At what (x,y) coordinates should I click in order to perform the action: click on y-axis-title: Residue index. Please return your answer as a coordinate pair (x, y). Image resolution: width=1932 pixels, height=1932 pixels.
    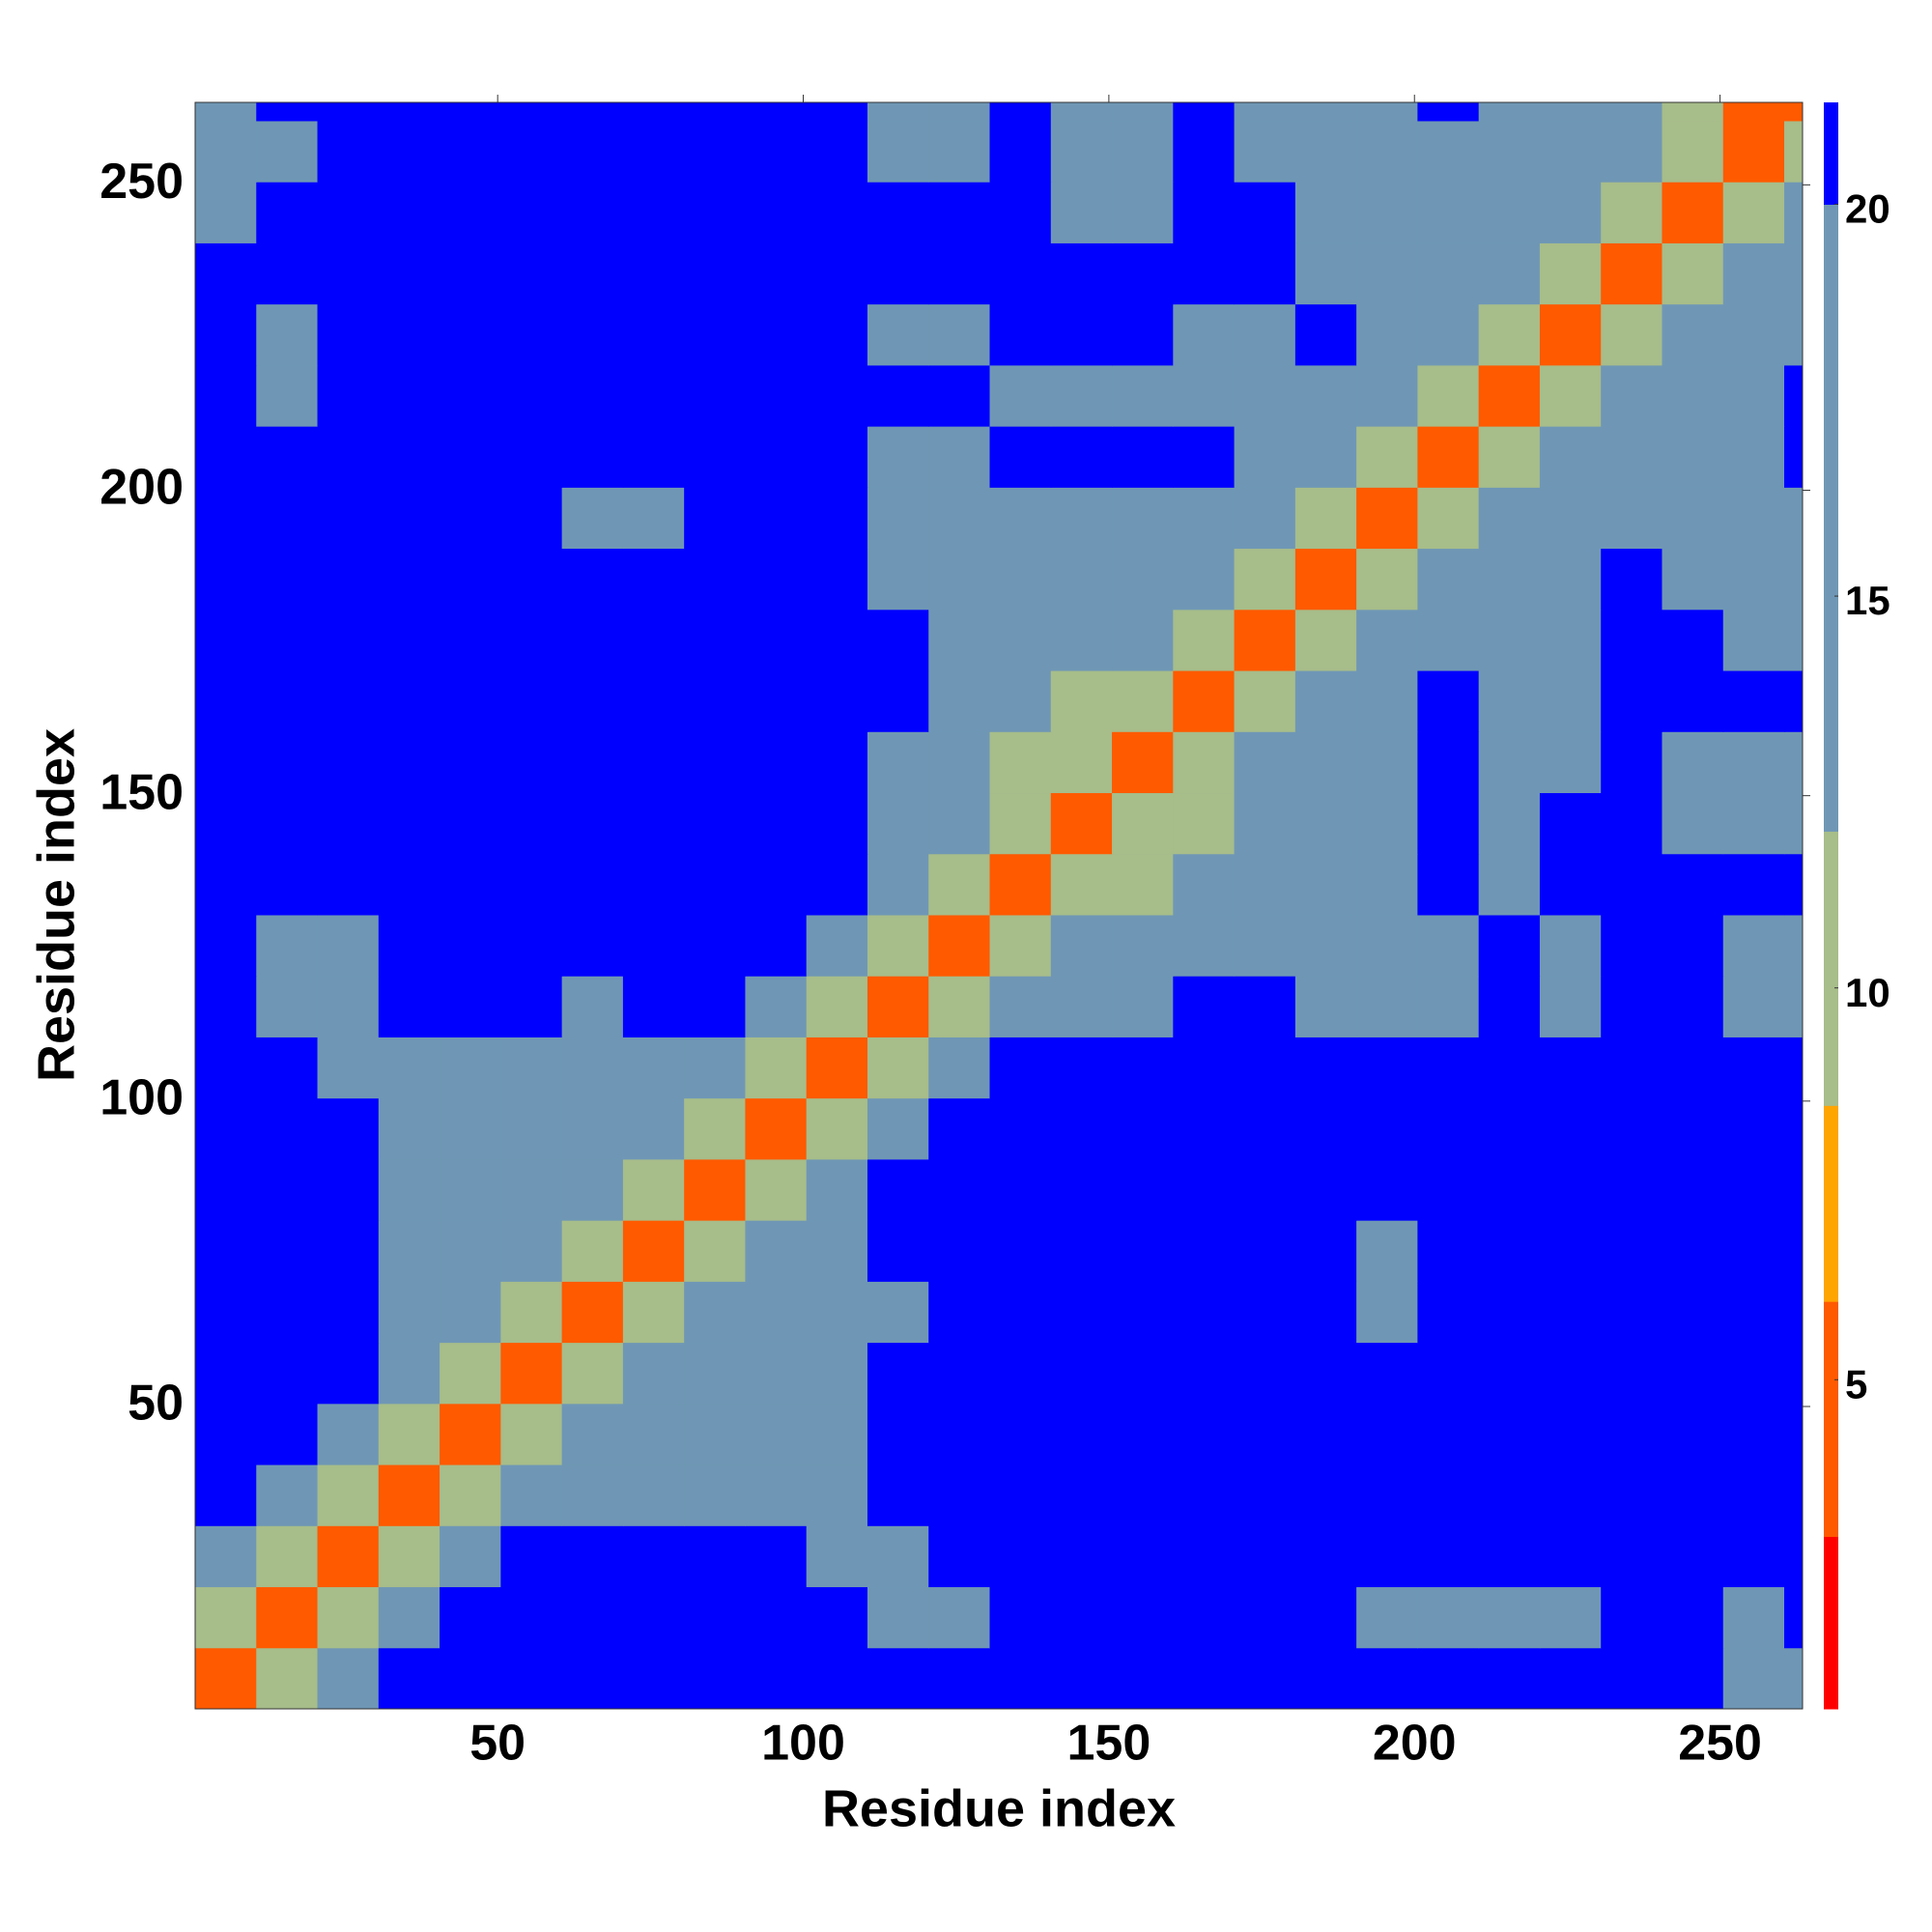
    Looking at the image, I should click on (56, 905).